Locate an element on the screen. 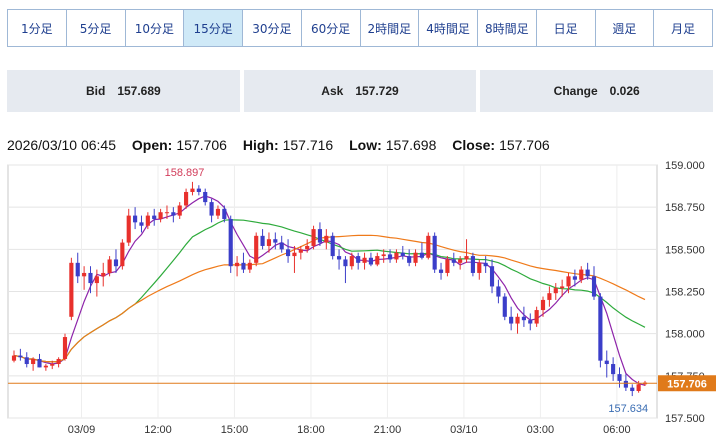  x-tick-label: 12:00 is located at coordinates (158, 430).